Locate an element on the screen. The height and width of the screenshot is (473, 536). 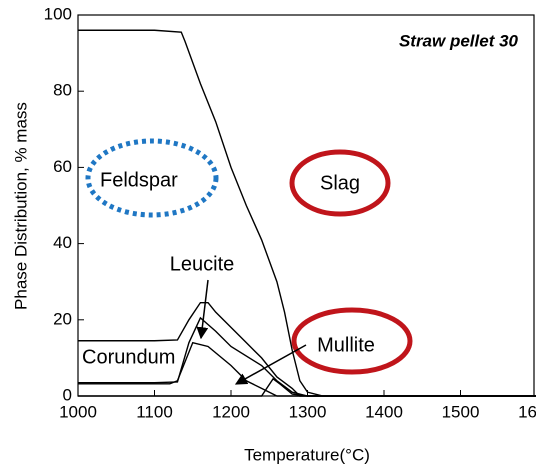
y-tick-label: 80 is located at coordinates (62, 90).